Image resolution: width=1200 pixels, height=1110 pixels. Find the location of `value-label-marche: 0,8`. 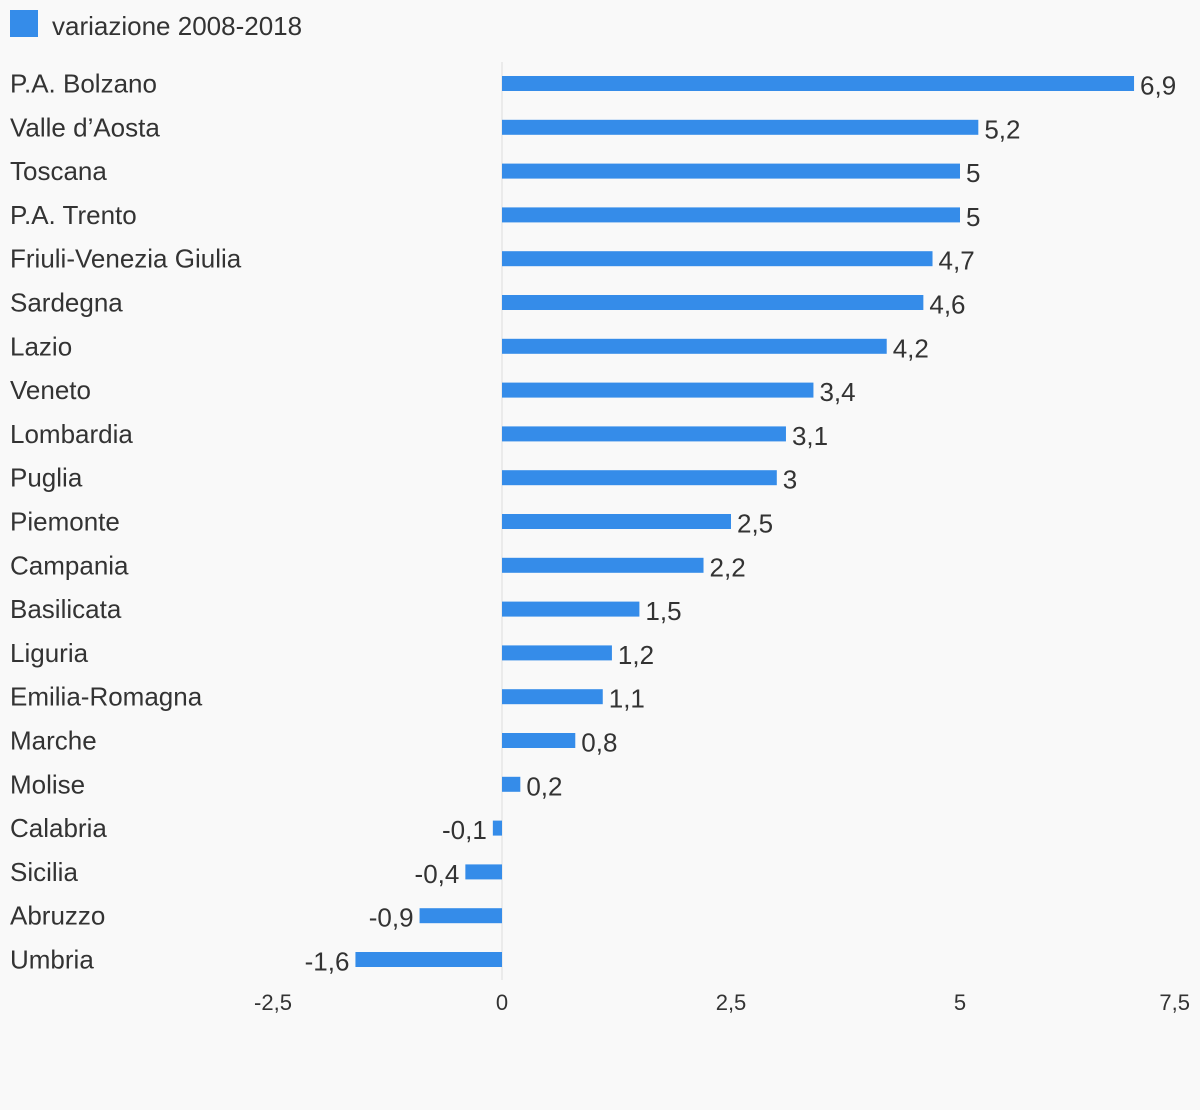

value-label-marche: 0,8 is located at coordinates (599, 743).